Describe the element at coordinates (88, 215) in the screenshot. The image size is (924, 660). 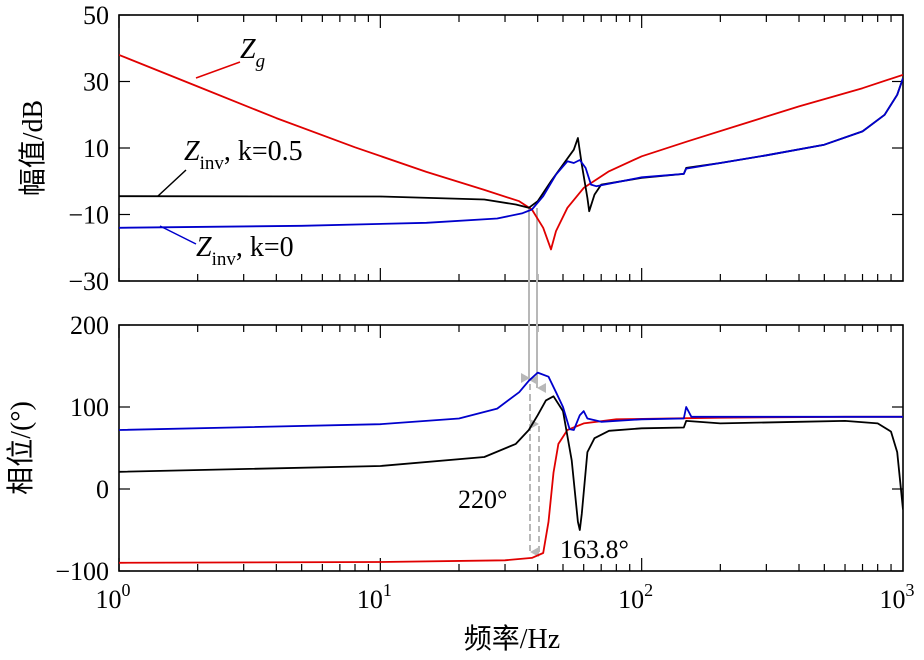
I see `magnitude-y-tick-label: −10` at that location.